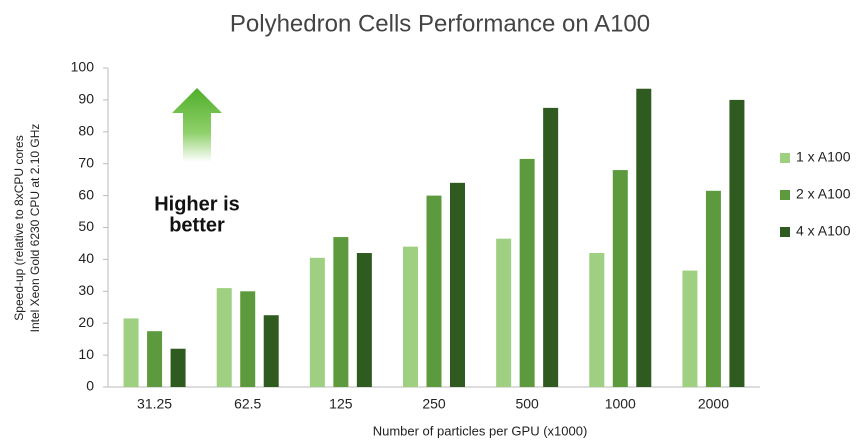 The image size is (862, 442). I want to click on annotation: Higher is, so click(197, 204).